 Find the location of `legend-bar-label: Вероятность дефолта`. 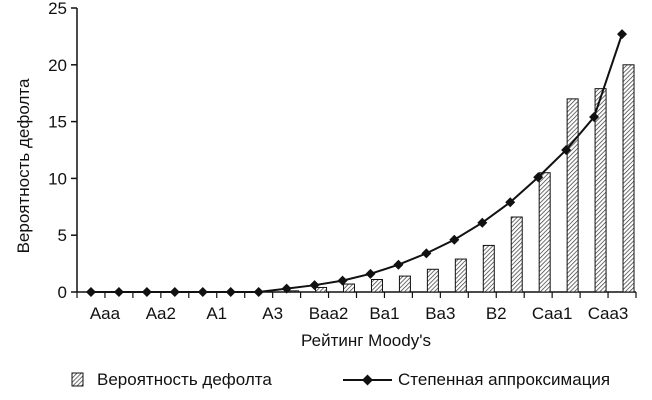

legend-bar-label: Вероятность дефолта is located at coordinates (184, 379).